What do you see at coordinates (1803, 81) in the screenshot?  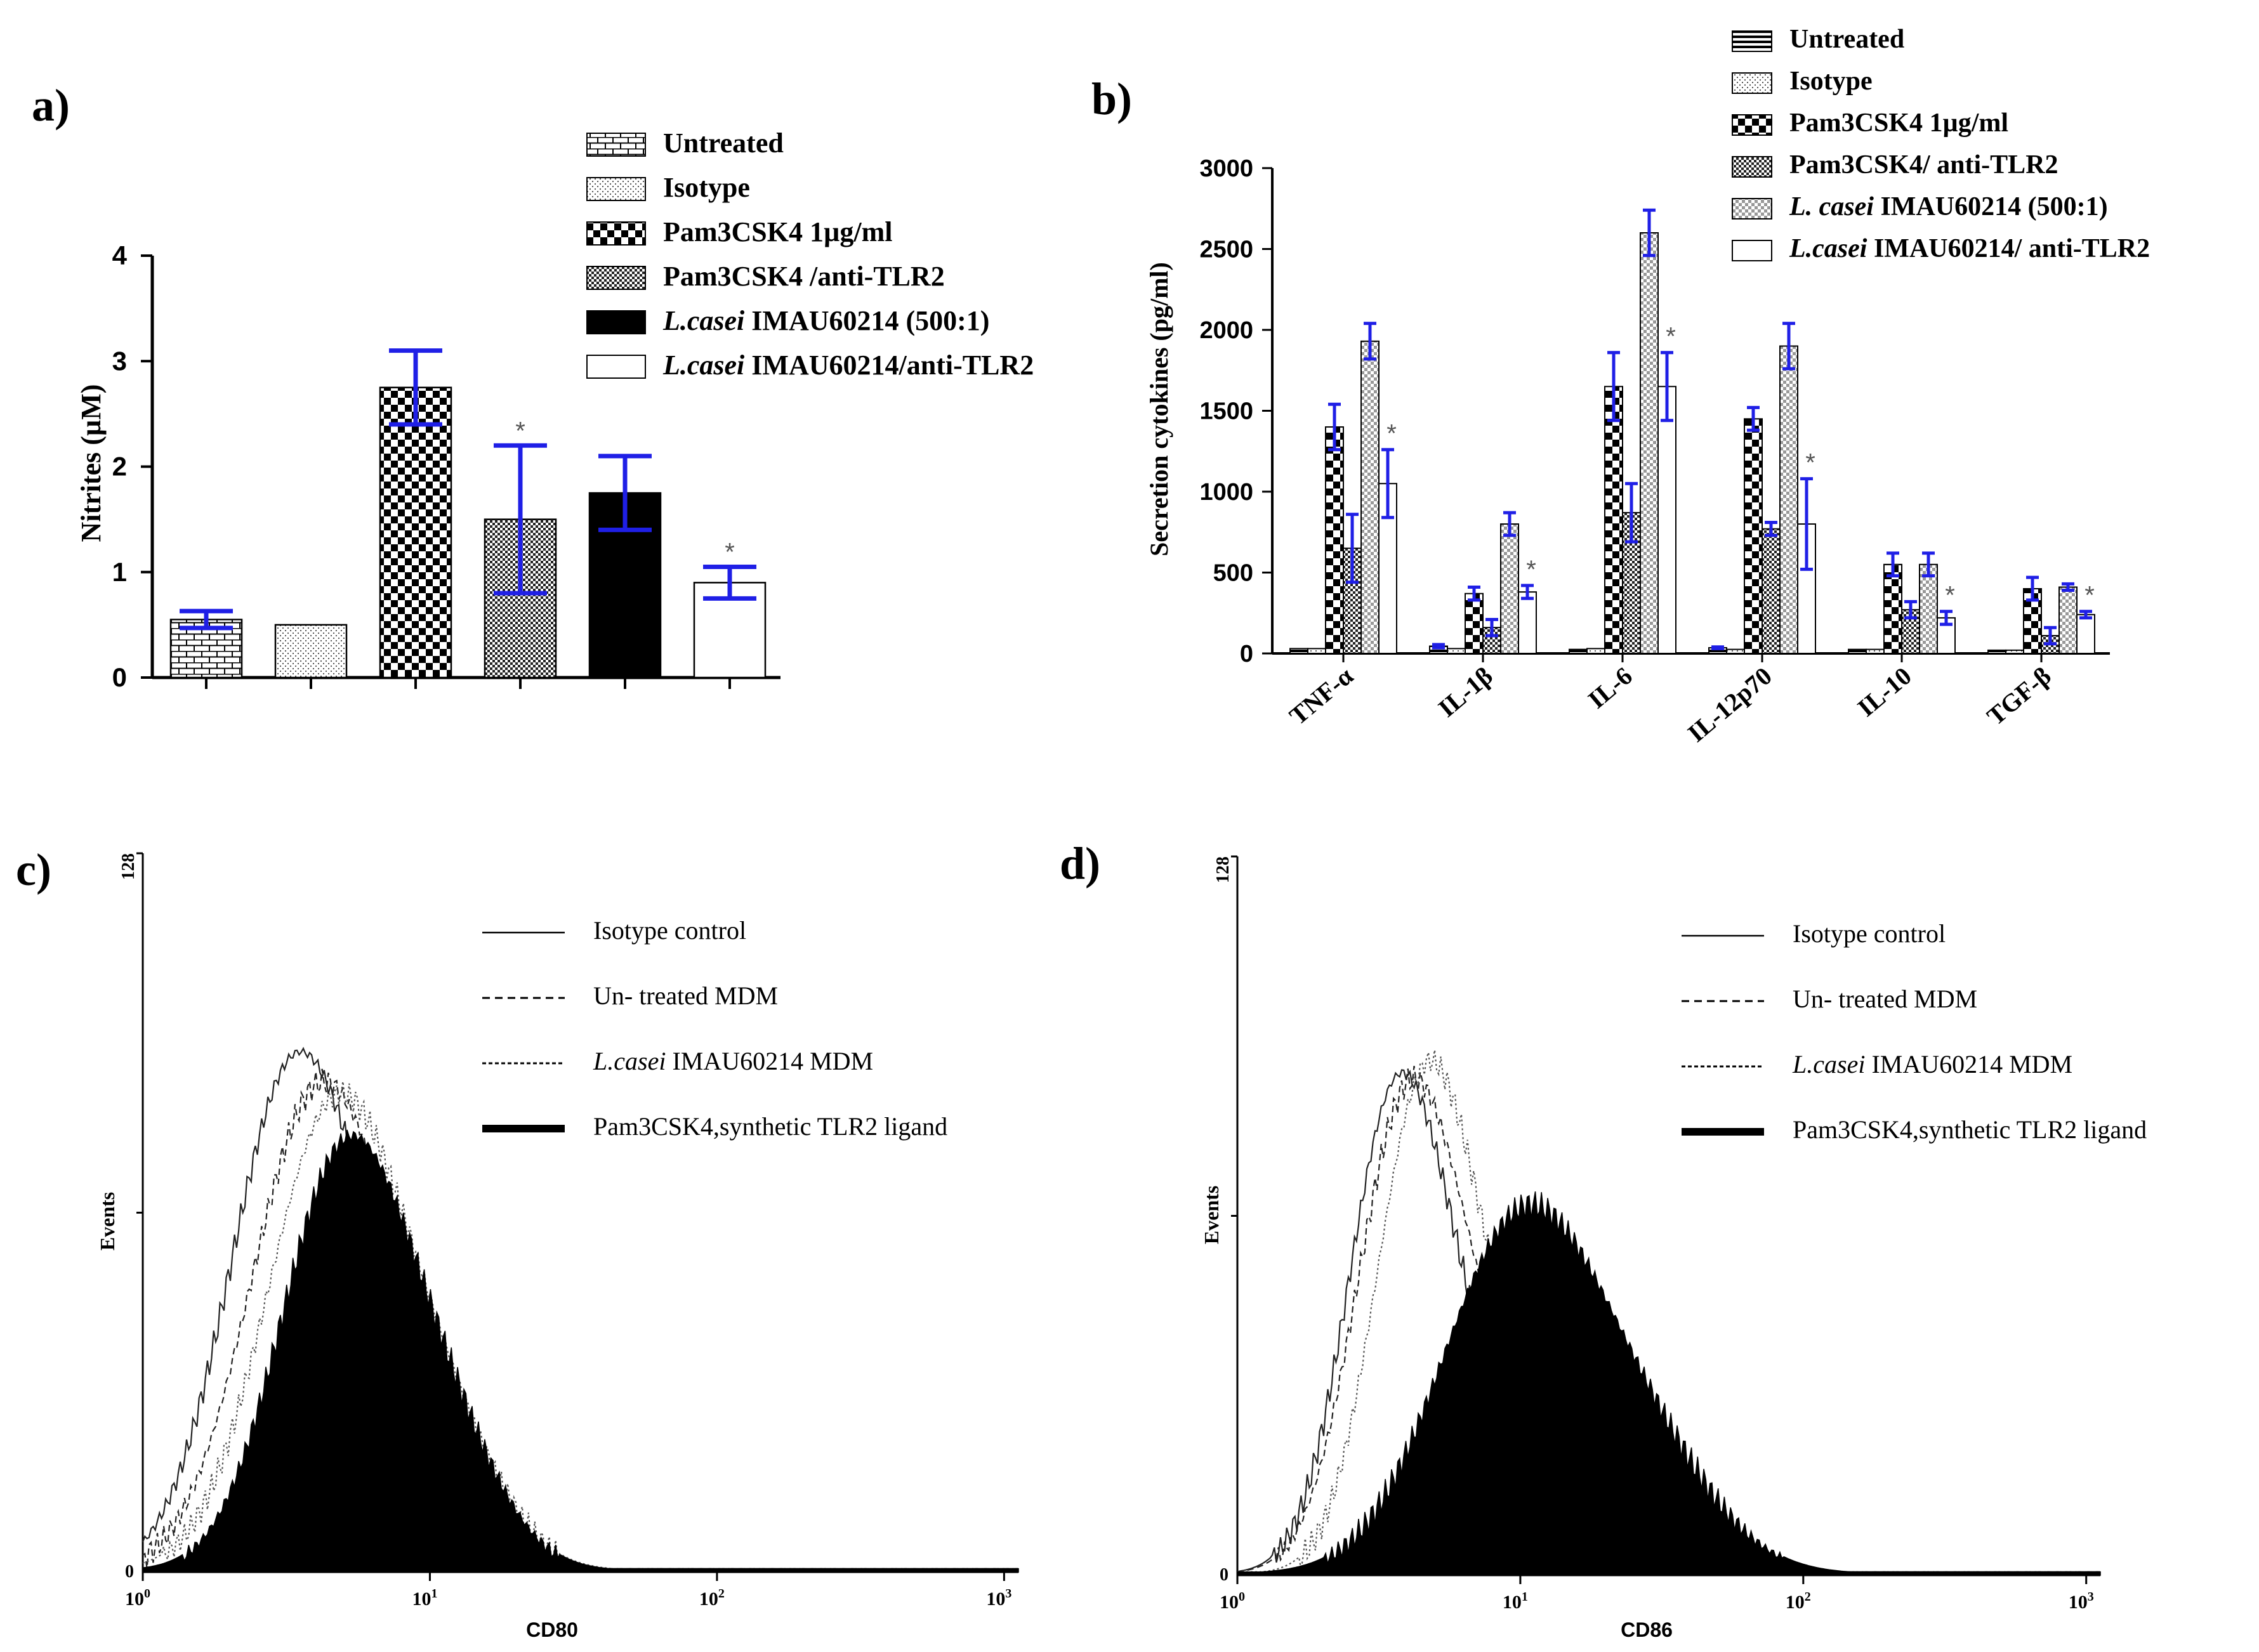 I see `chart-b-legend-item: Isotype` at bounding box center [1803, 81].